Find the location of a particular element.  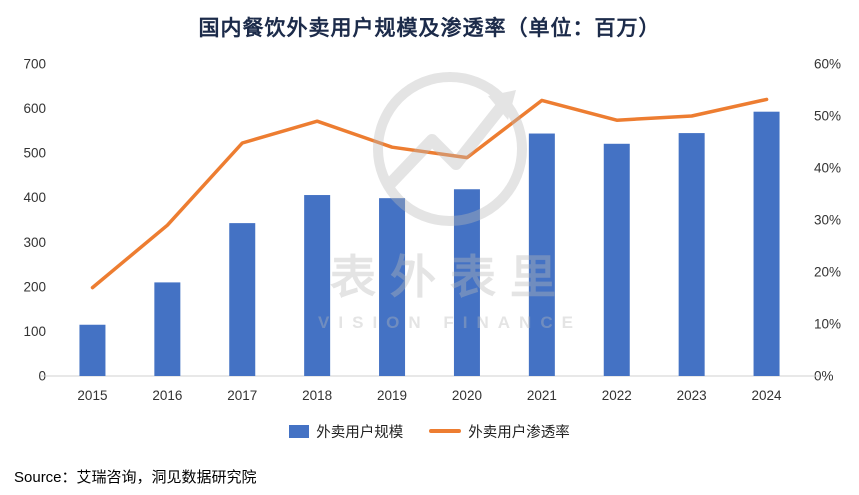

x-axis-label: 2019 is located at coordinates (392, 395).